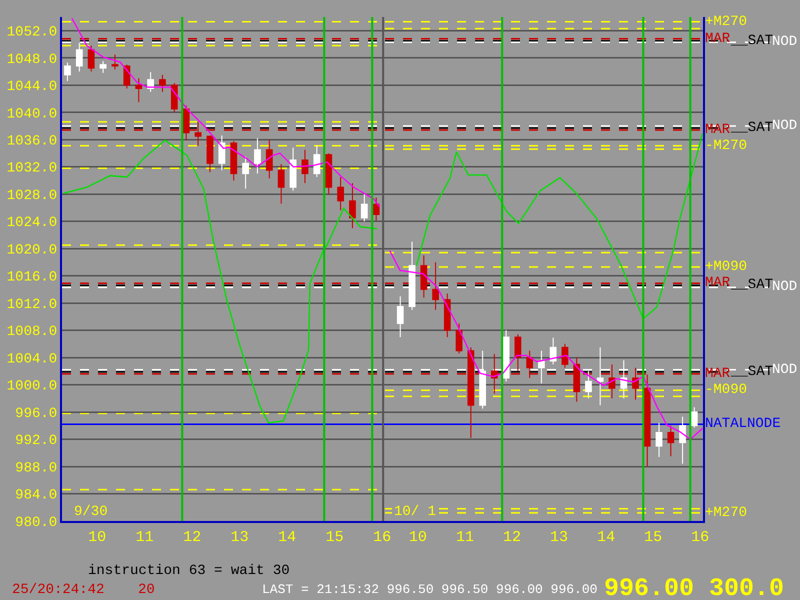 The width and height of the screenshot is (800, 600). What do you see at coordinates (726, 146) in the screenshot?
I see `ref-line-label: -M270` at bounding box center [726, 146].